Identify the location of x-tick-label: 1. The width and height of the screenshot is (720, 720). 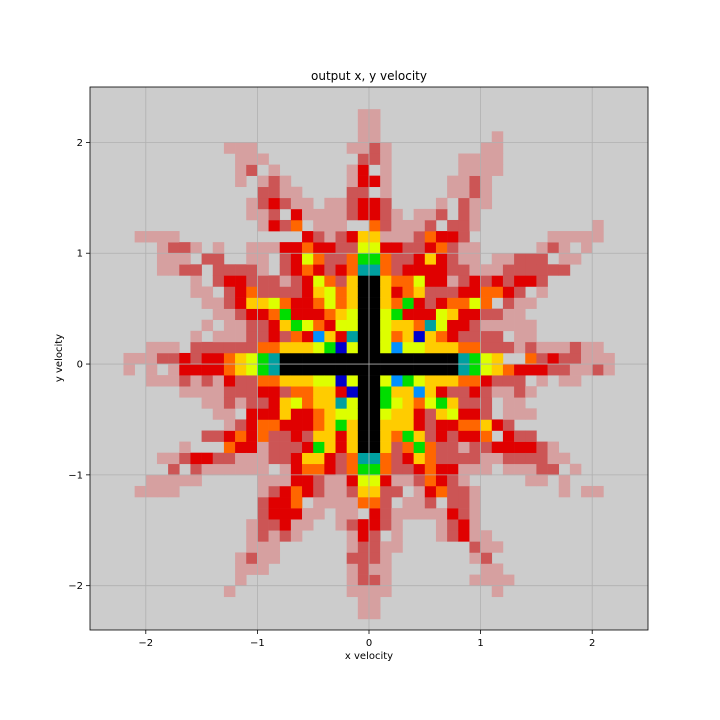
(480, 643).